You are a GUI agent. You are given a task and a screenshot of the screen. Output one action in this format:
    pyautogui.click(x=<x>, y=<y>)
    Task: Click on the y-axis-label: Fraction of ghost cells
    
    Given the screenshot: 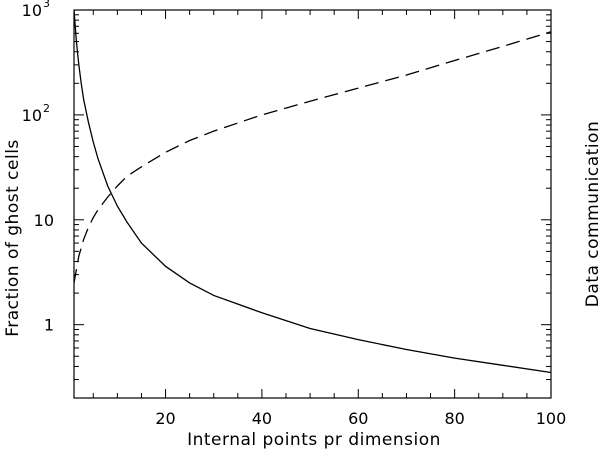 What is the action you would take?
    pyautogui.click(x=13, y=238)
    